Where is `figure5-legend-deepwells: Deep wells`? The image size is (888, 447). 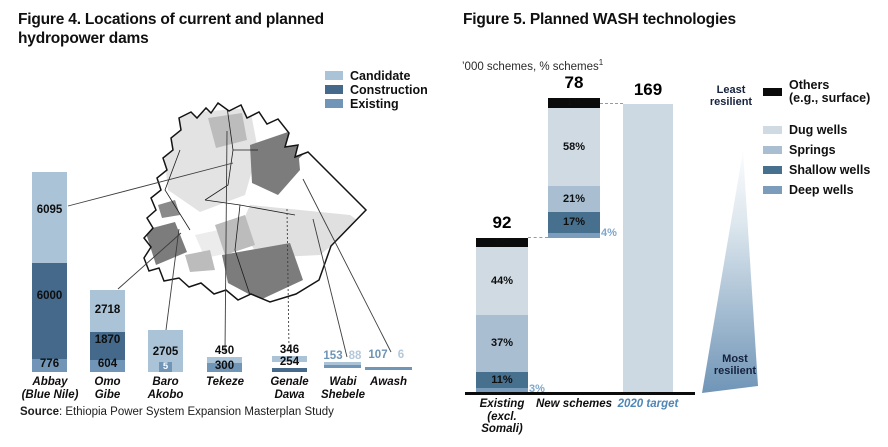
figure5-legend-deepwells: Deep wells is located at coordinates (808, 190).